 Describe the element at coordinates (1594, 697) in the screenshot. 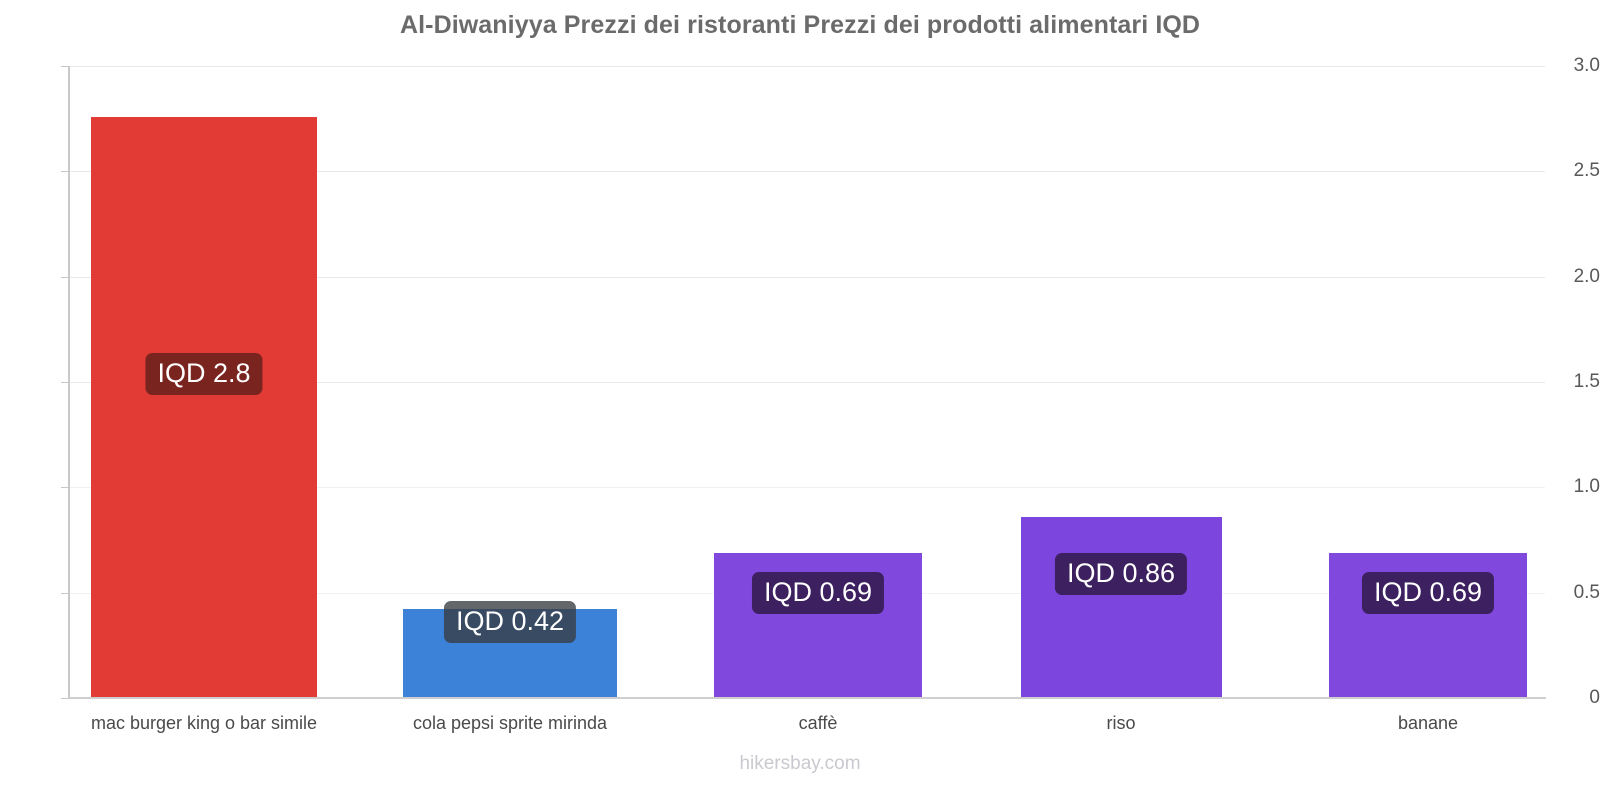

I see `y-tick-label-0: 0` at that location.